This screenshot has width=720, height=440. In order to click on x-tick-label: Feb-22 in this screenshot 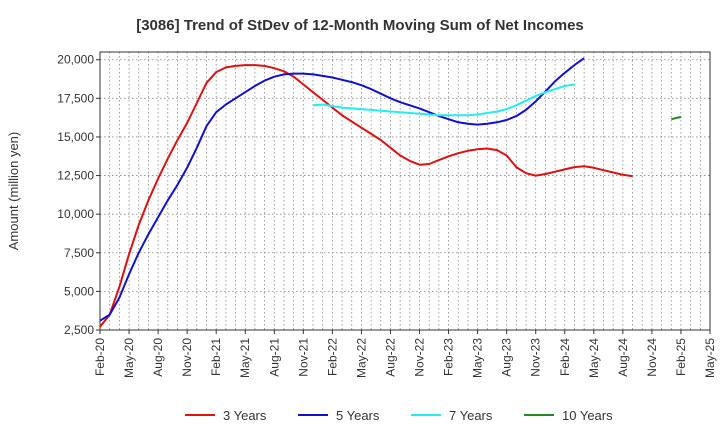, I will do `click(332, 357)`.